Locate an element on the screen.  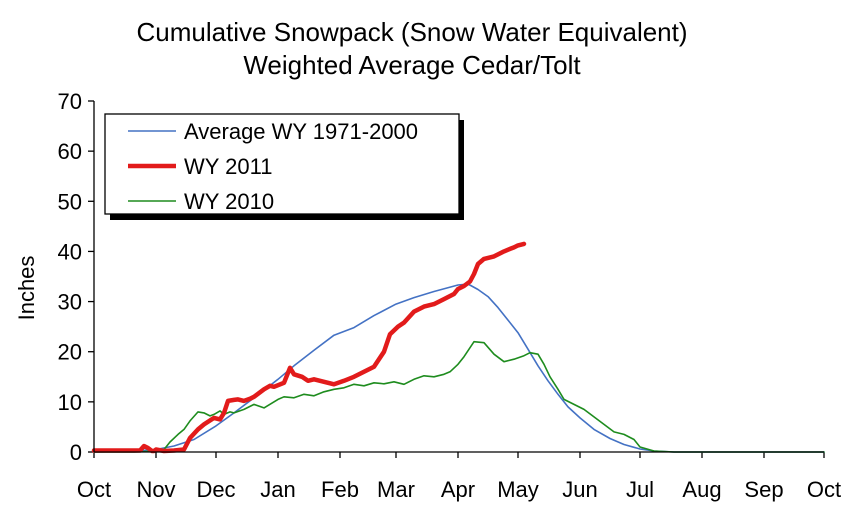
y-axis-label: Inches is located at coordinates (26, 288).